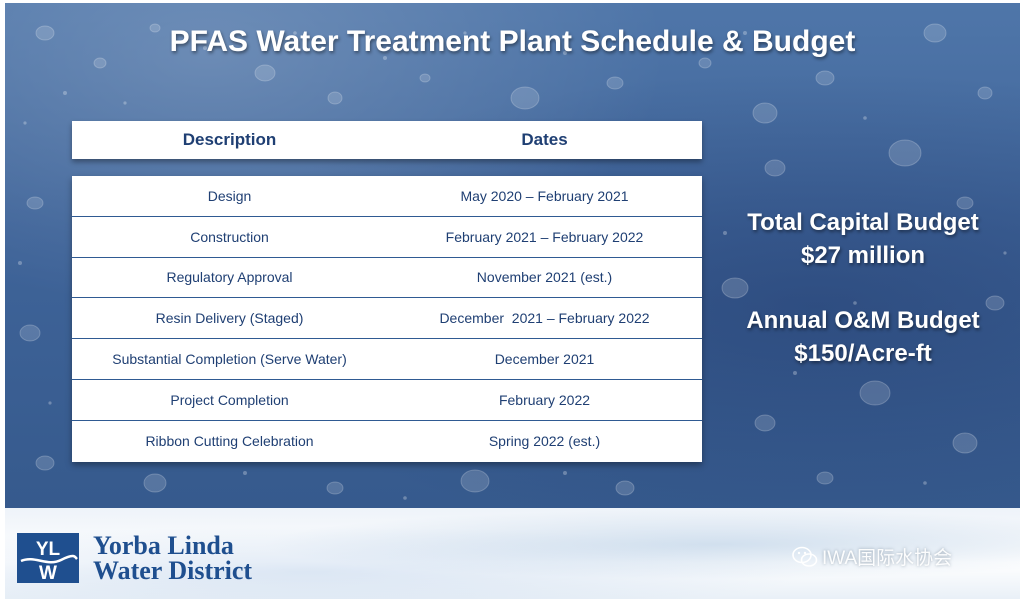 The height and width of the screenshot is (603, 1027). What do you see at coordinates (544, 236) in the screenshot?
I see `row-dates: February 2021 – February 2022` at bounding box center [544, 236].